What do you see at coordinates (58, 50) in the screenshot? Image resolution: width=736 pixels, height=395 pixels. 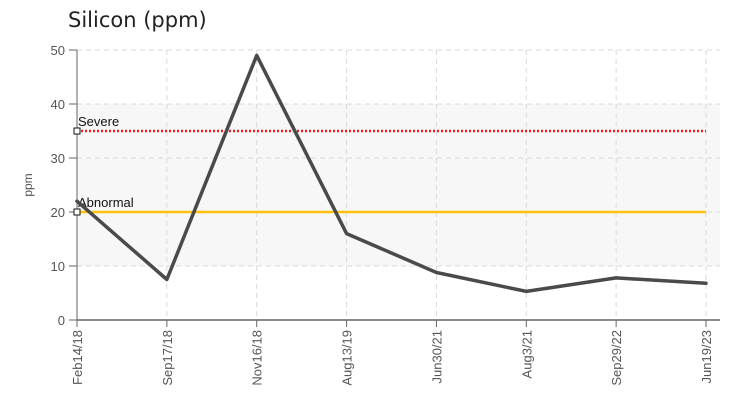 I see `y-tick-label: 50` at bounding box center [58, 50].